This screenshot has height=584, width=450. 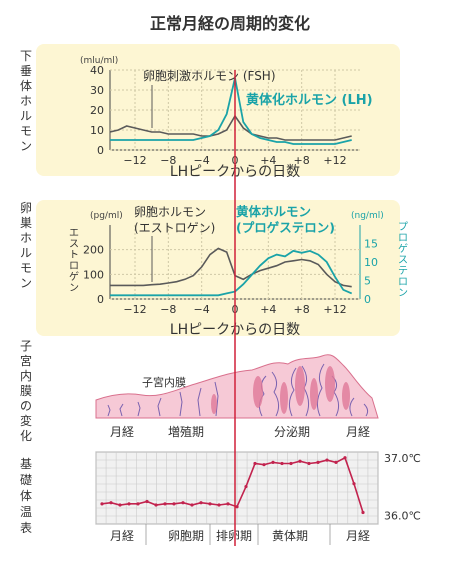 I want to click on endo-phase-menses-1: 月経, so click(x=122, y=432).